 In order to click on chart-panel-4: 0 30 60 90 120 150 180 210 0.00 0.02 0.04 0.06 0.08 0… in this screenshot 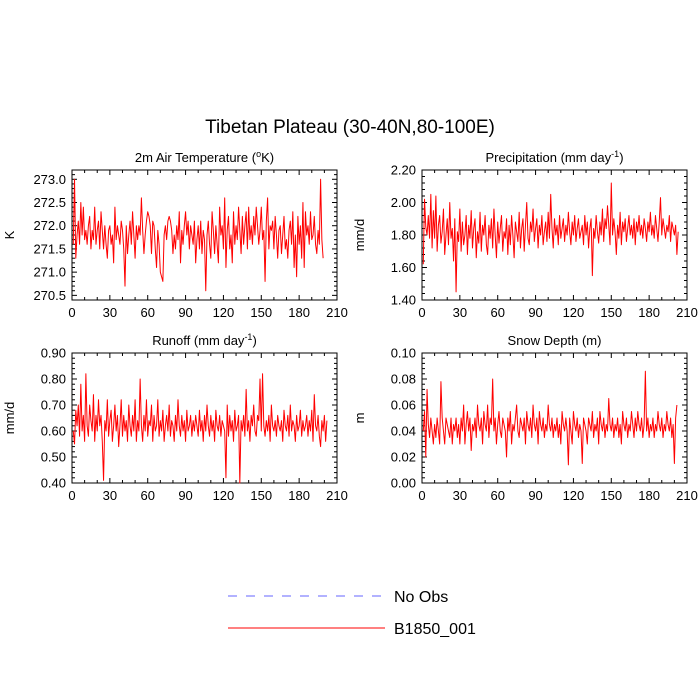, I will do `click(525, 418)`.